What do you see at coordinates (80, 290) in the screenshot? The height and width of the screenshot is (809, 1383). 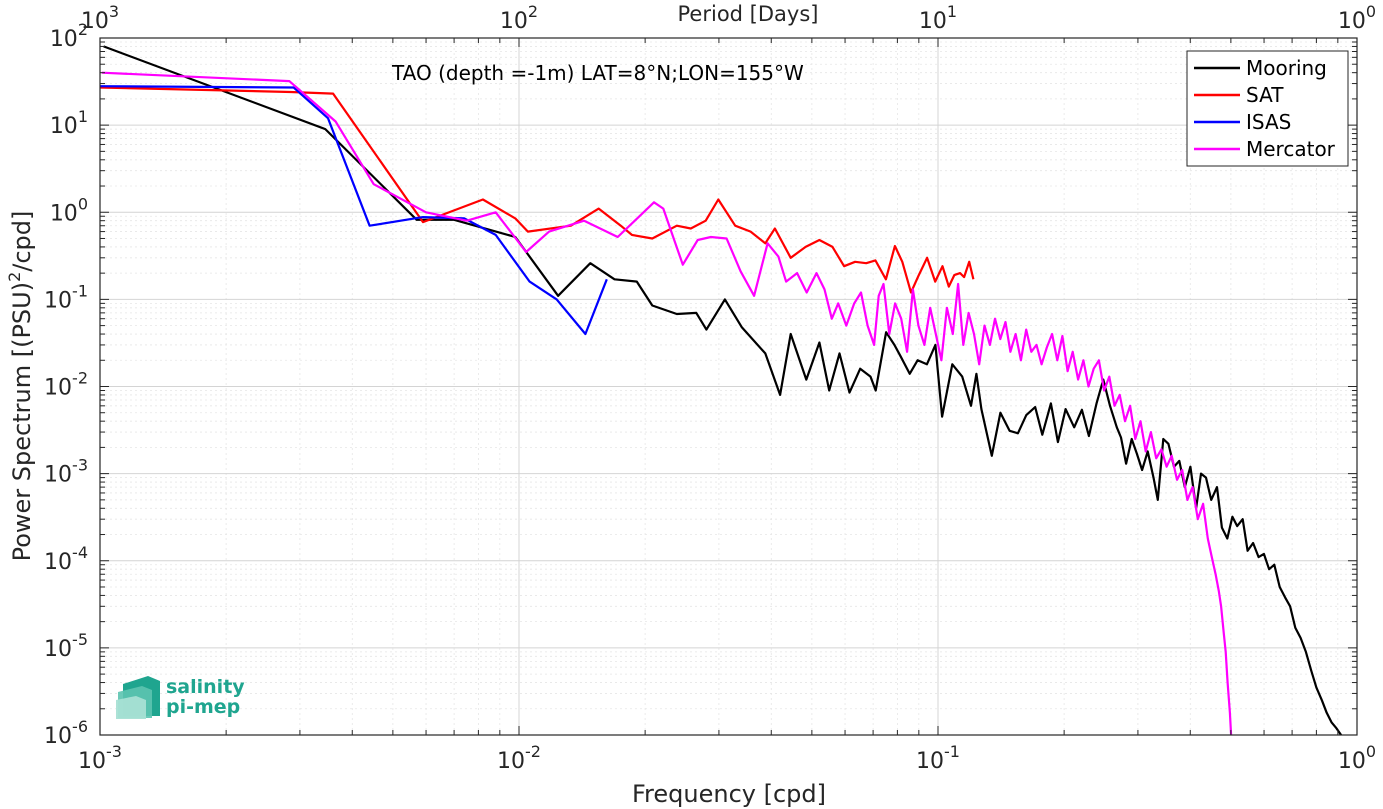 I see `y-tick-label-exp: -1` at bounding box center [80, 290].